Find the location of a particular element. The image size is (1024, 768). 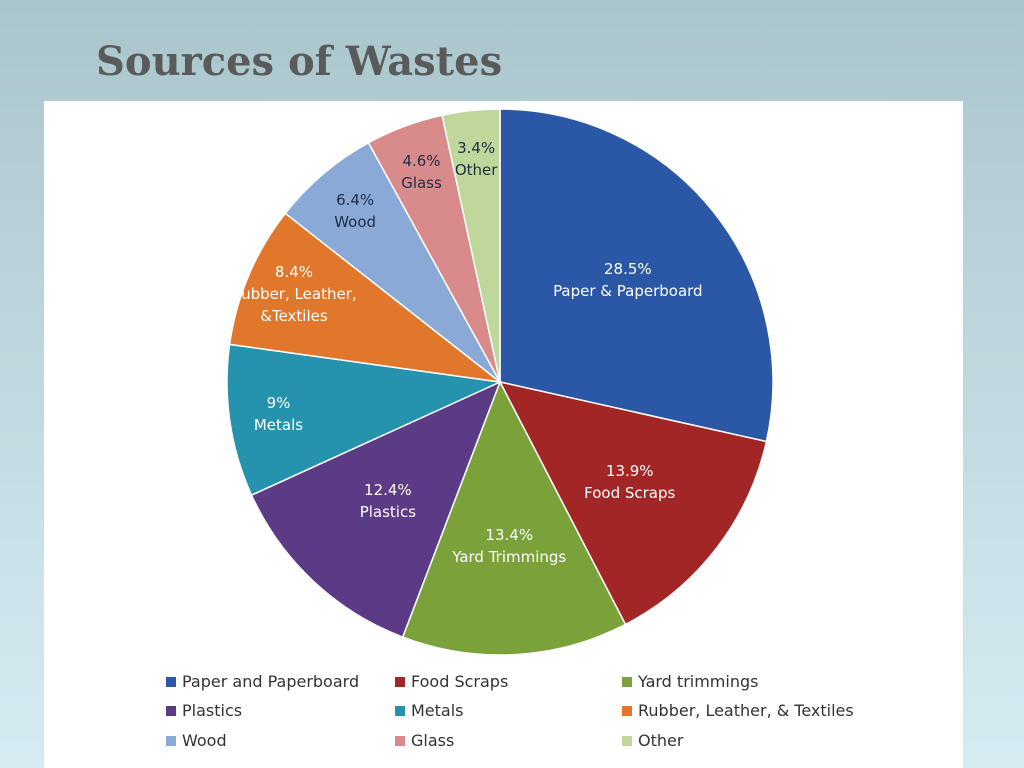

legend-item: Paper and Paperboard is located at coordinates (262, 681).